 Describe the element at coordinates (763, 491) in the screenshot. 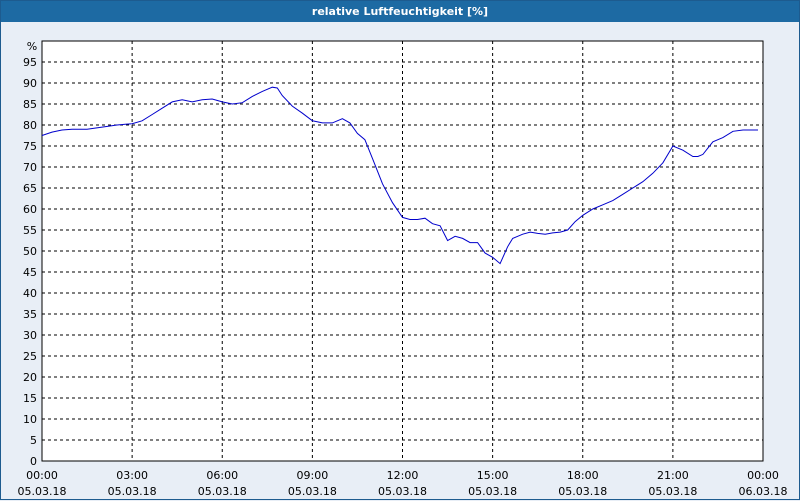

I see `x-tick-date: 06.03.18` at that location.